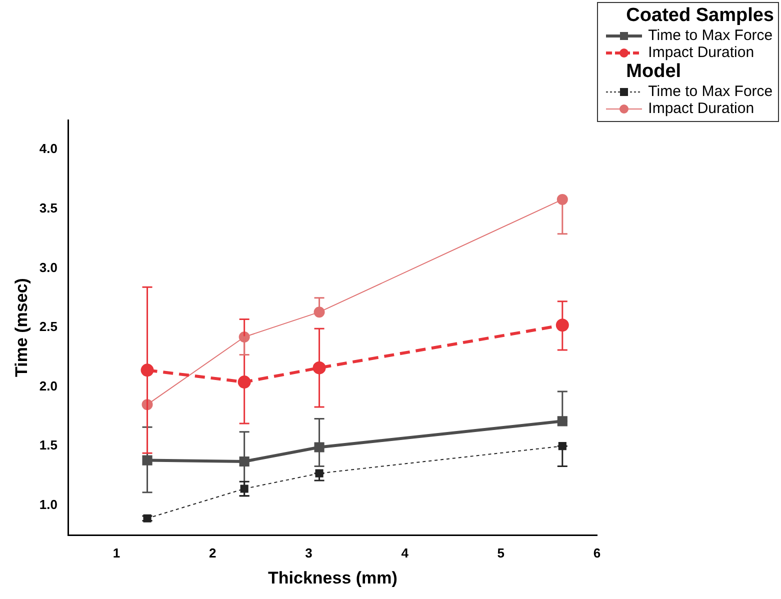 The height and width of the screenshot is (599, 781). What do you see at coordinates (333, 578) in the screenshot?
I see `x-axis-title: Thickness (mm)` at bounding box center [333, 578].